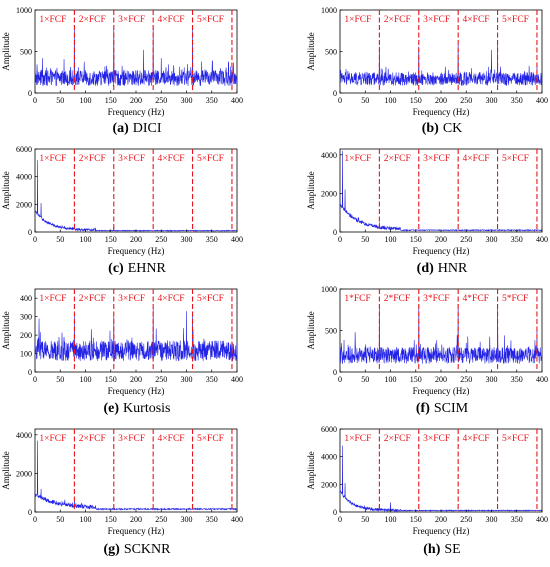  I want to click on caption-name: CK, so click(452, 128).